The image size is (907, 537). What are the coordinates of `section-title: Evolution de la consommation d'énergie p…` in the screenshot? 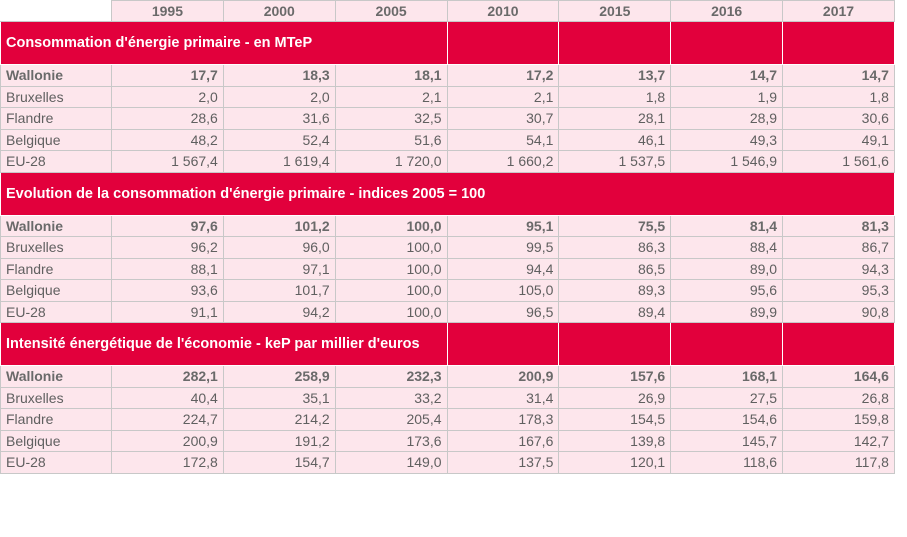 It's located at (447, 193).